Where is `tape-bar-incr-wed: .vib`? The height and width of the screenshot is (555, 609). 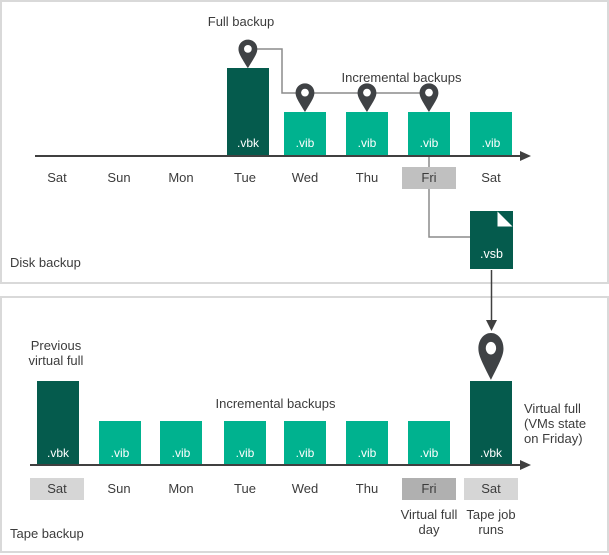 tape-bar-incr-wed: .vib is located at coordinates (305, 443).